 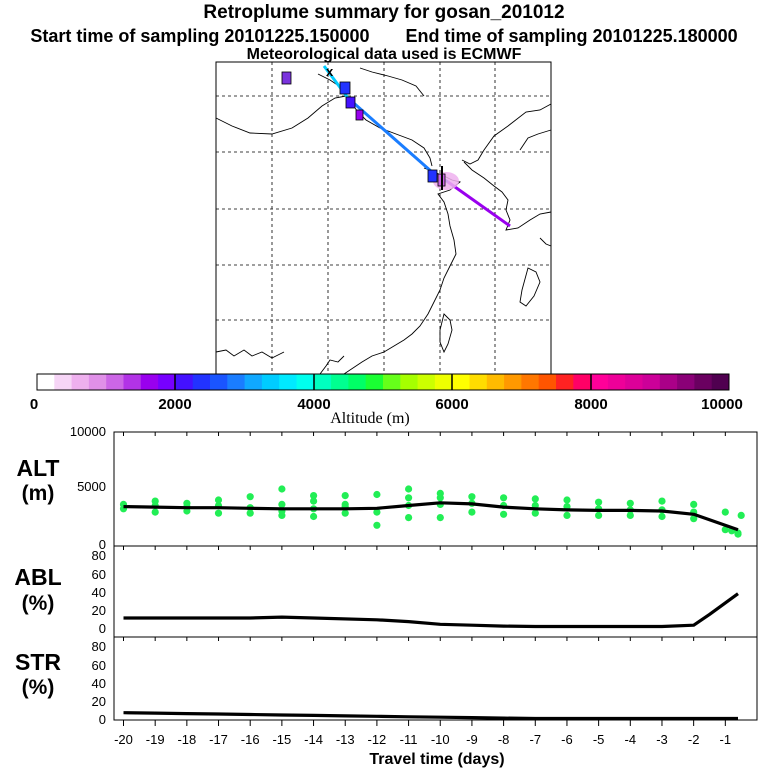 What do you see at coordinates (440, 739) in the screenshot?
I see `x-tick-label: -10` at bounding box center [440, 739].